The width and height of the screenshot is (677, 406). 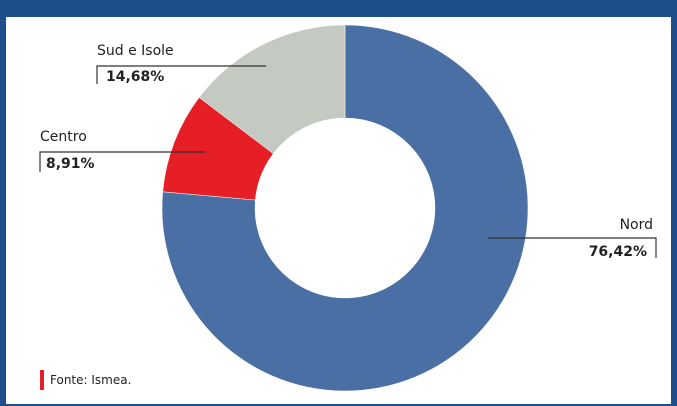 I want to click on leader-nord, so click(x=572, y=247).